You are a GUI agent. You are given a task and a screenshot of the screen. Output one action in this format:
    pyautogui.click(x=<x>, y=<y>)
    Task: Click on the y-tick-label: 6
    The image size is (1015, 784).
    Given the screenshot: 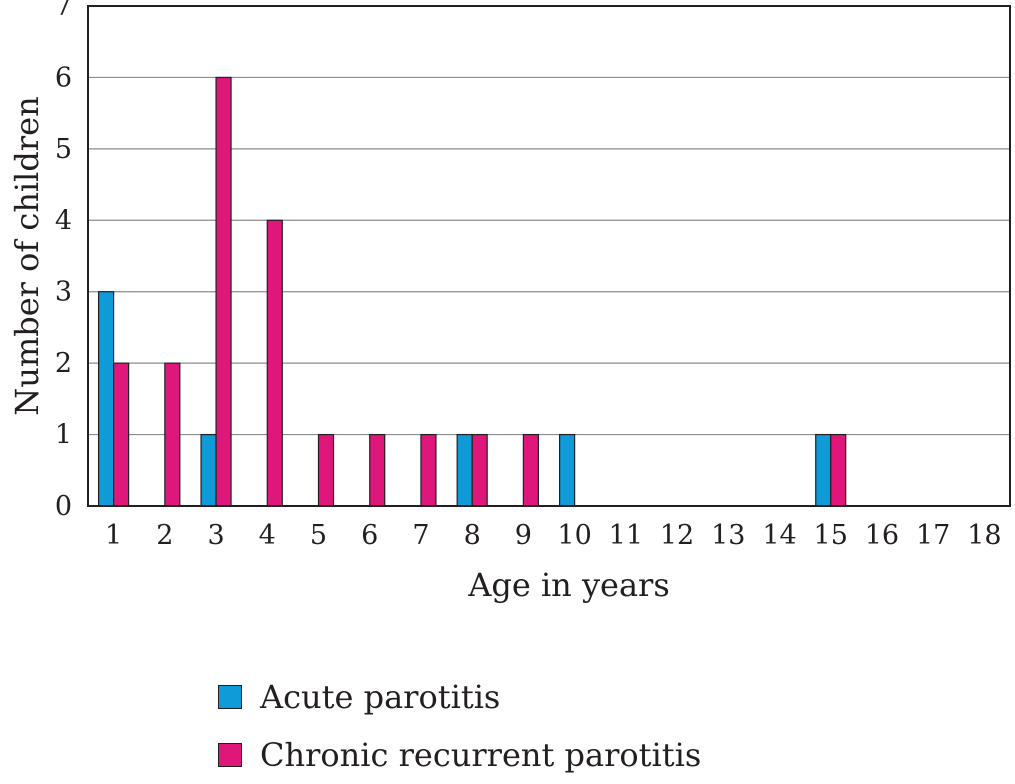 What is the action you would take?
    pyautogui.click(x=63, y=77)
    